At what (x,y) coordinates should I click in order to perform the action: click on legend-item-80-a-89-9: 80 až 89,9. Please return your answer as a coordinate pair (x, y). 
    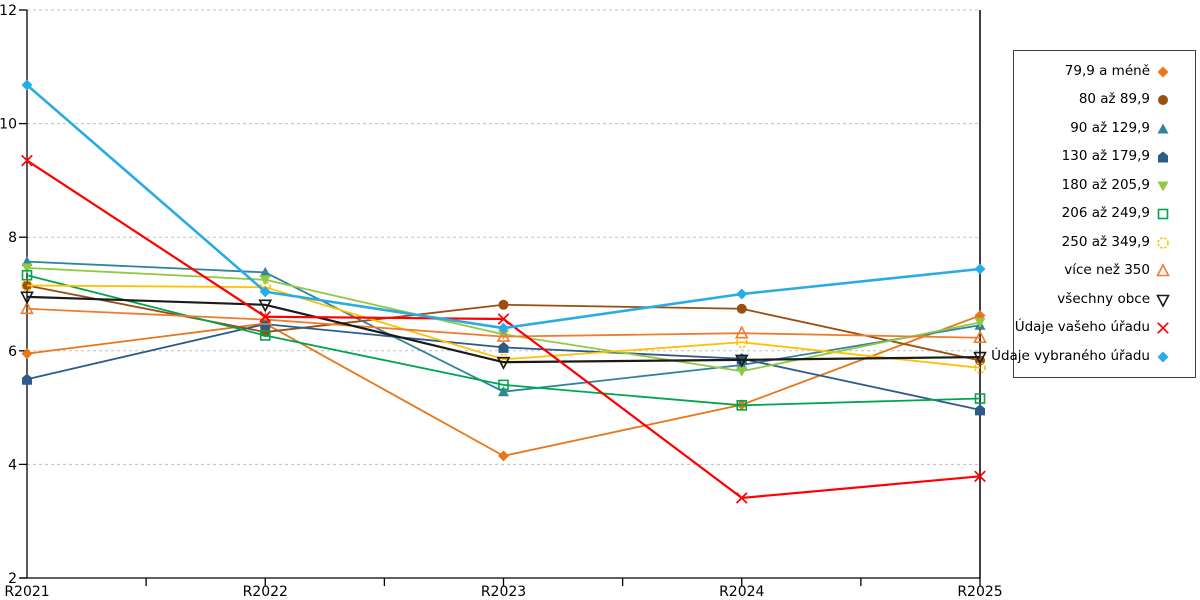
    Looking at the image, I should click on (1104, 100).